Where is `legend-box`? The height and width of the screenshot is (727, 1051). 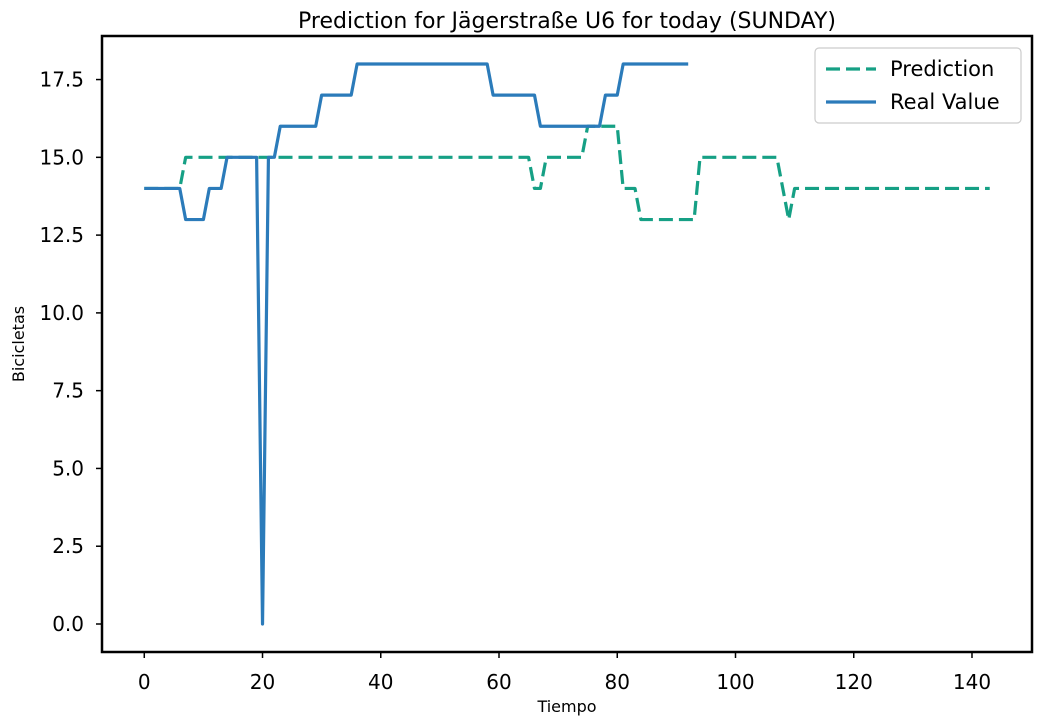 legend-box is located at coordinates (918, 85).